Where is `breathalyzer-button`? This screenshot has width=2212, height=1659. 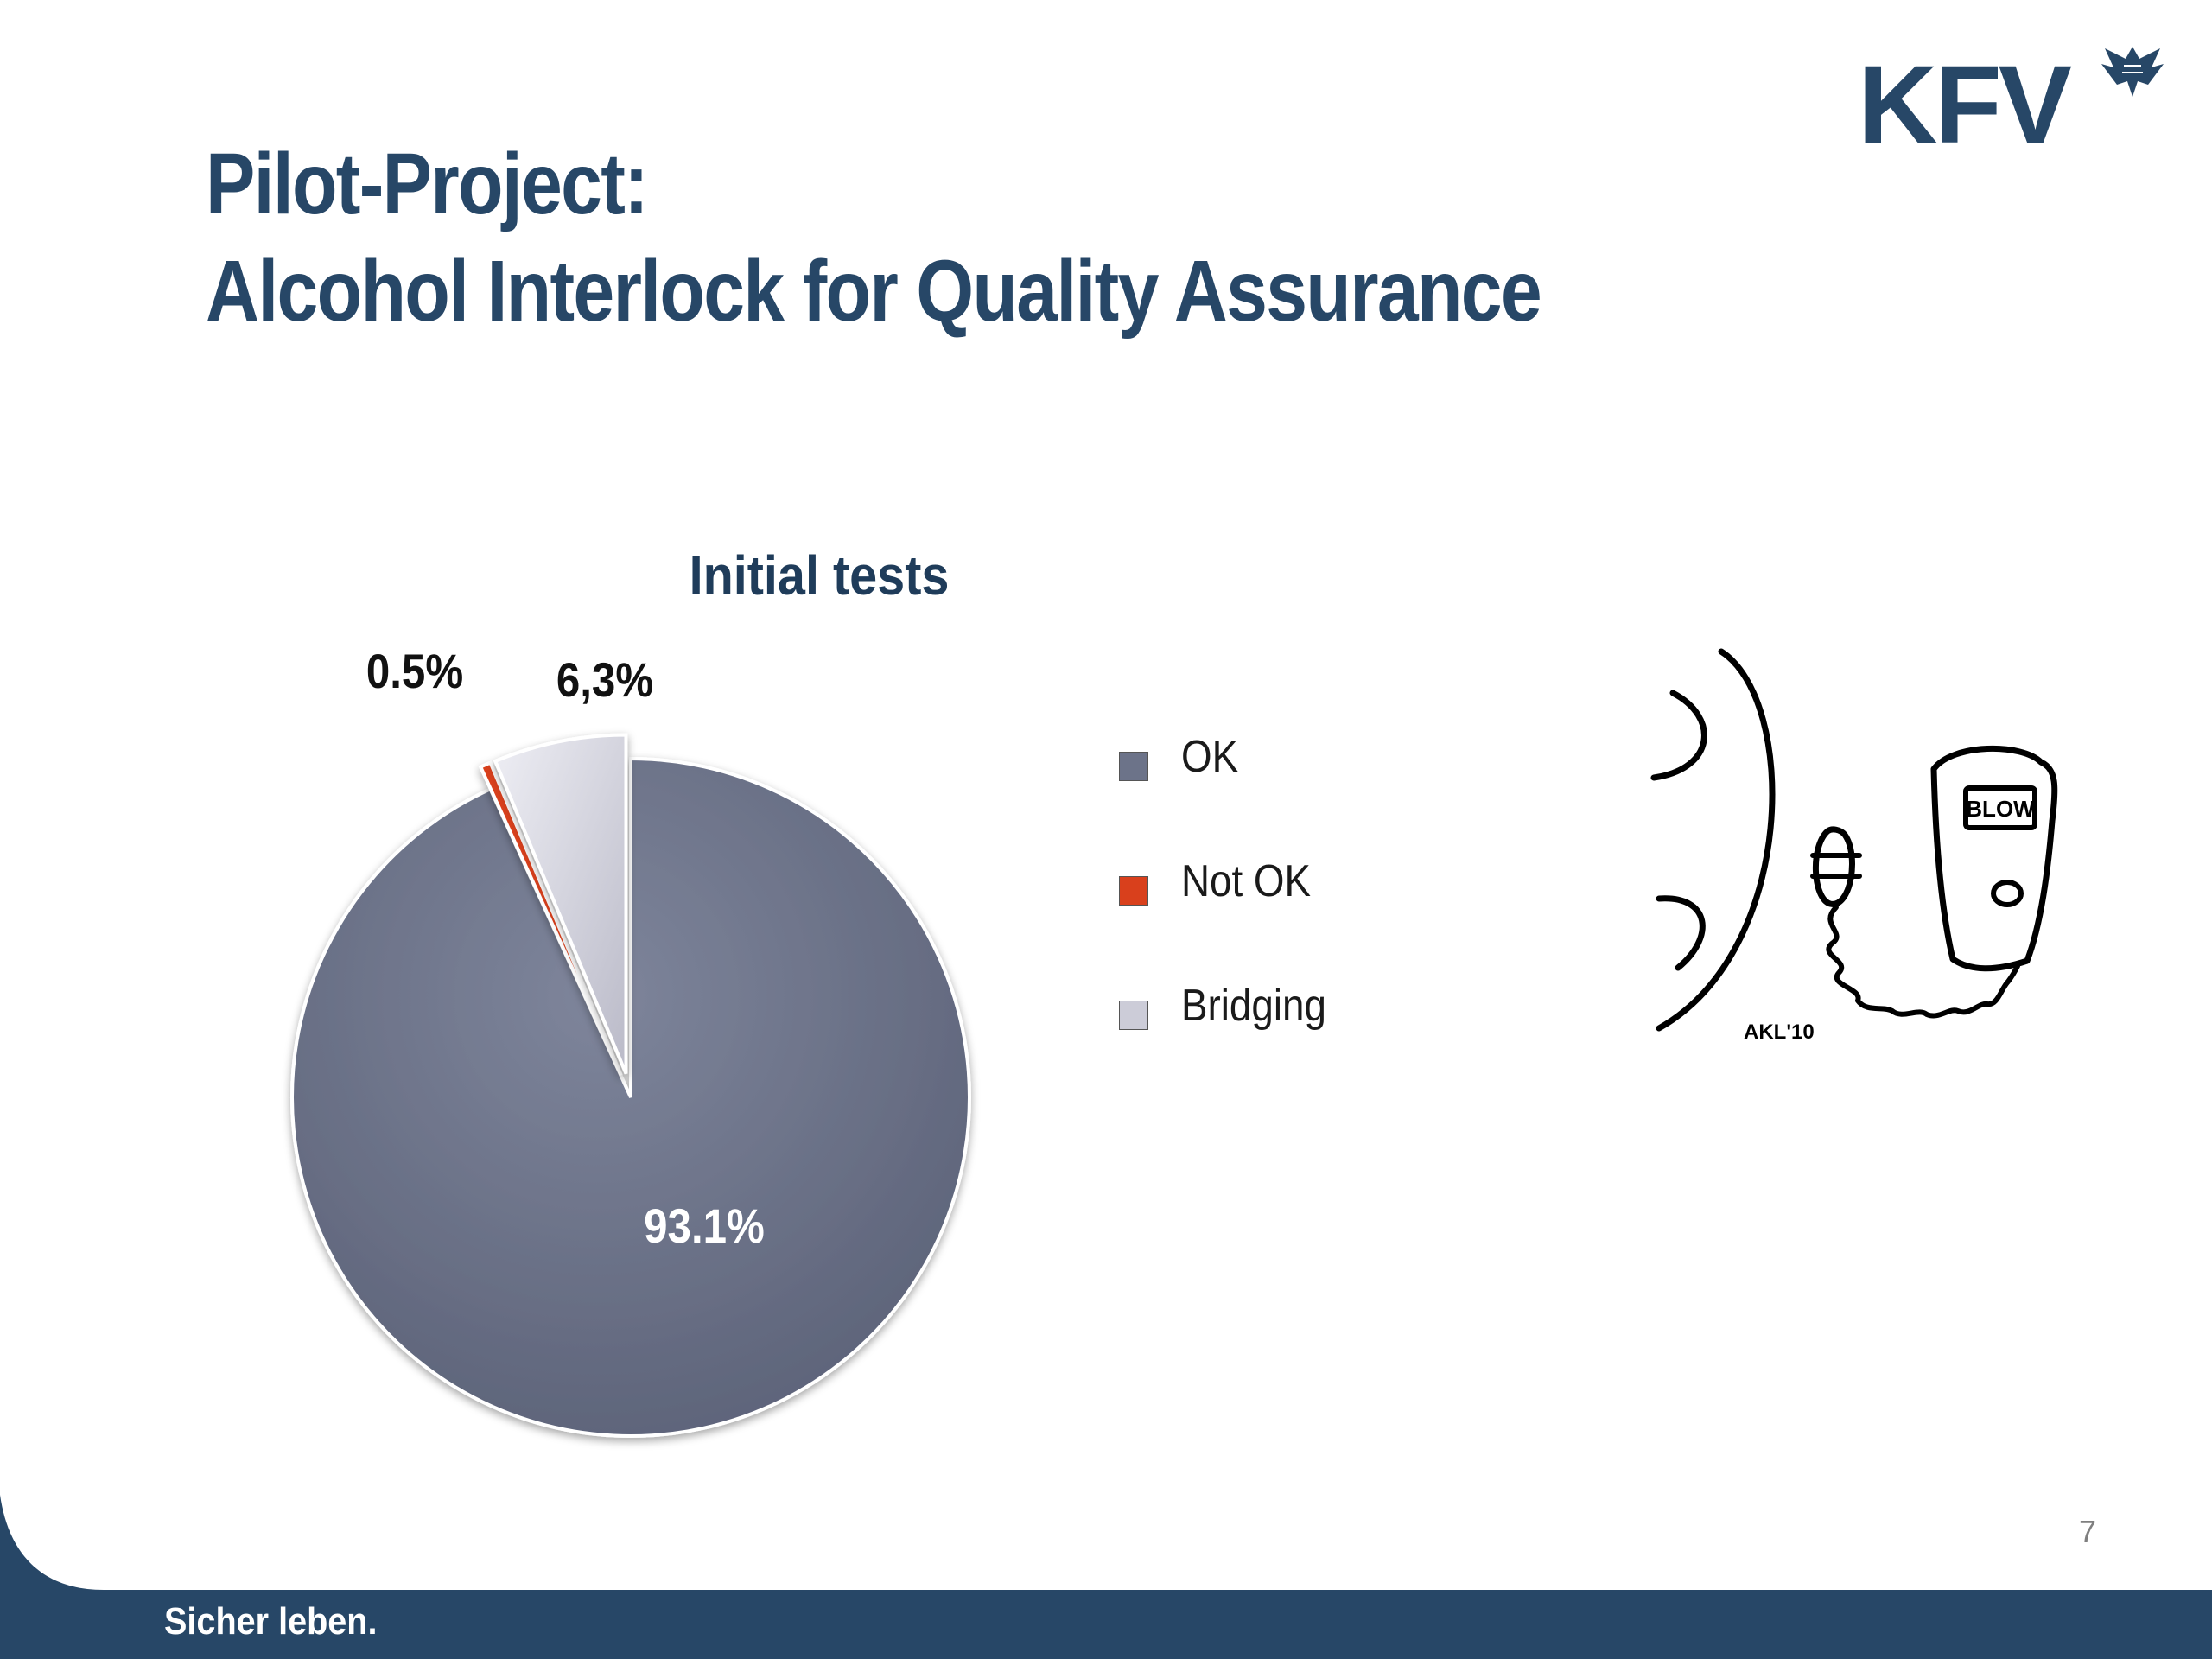 breathalyzer-button is located at coordinates (2008, 893).